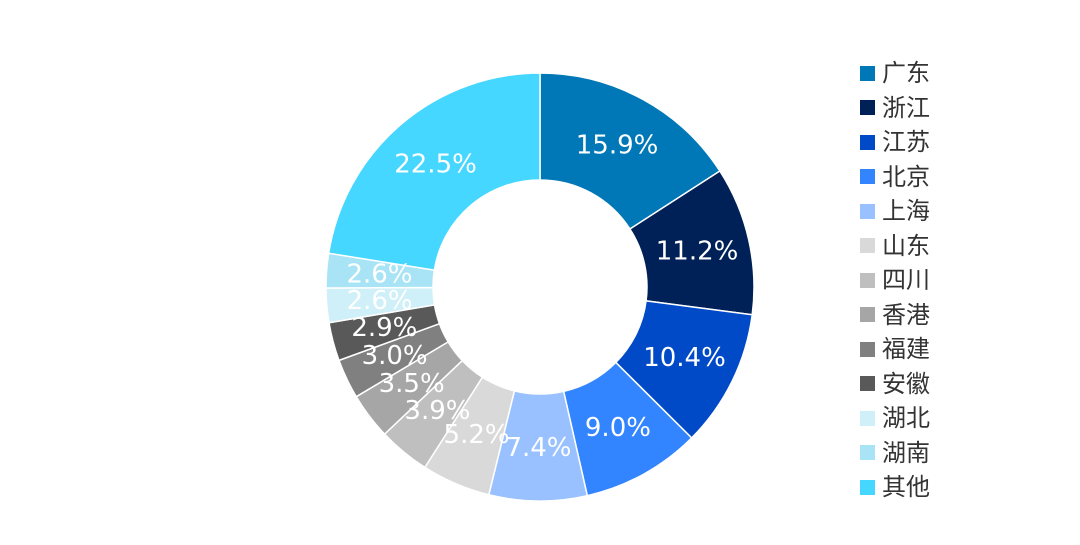 This screenshot has width=1080, height=545. What do you see at coordinates (477, 435) in the screenshot?
I see `slice-value-label: 5.2%` at bounding box center [477, 435].